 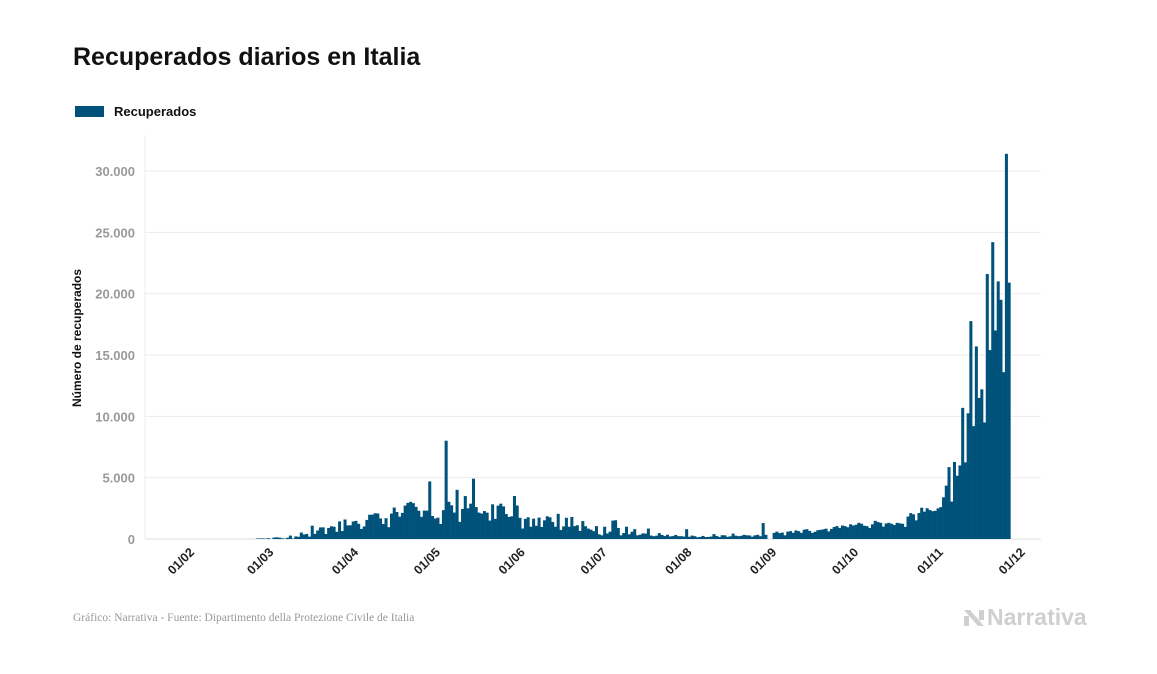 What do you see at coordinates (89, 111) in the screenshot?
I see `legend-swatch` at bounding box center [89, 111].